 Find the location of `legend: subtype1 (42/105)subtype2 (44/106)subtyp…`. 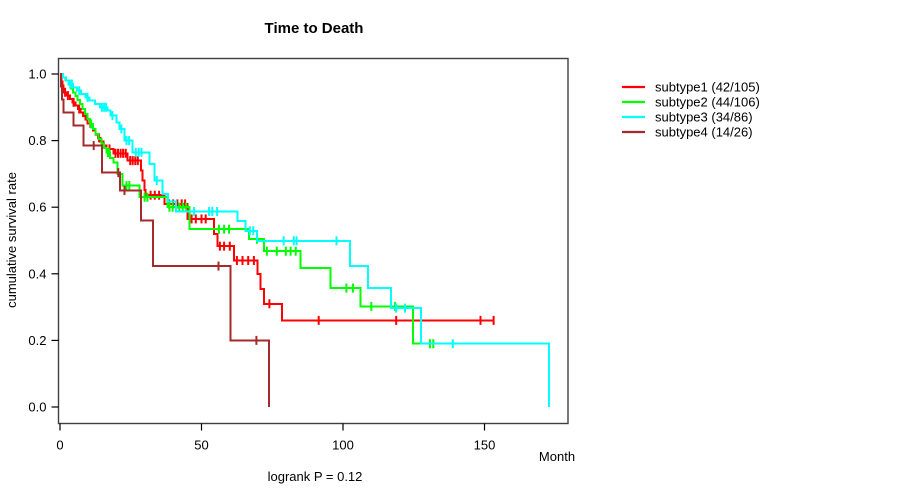

legend: subtype1 (42/105)subtype2 (44/106)subtyp… is located at coordinates (691, 110).